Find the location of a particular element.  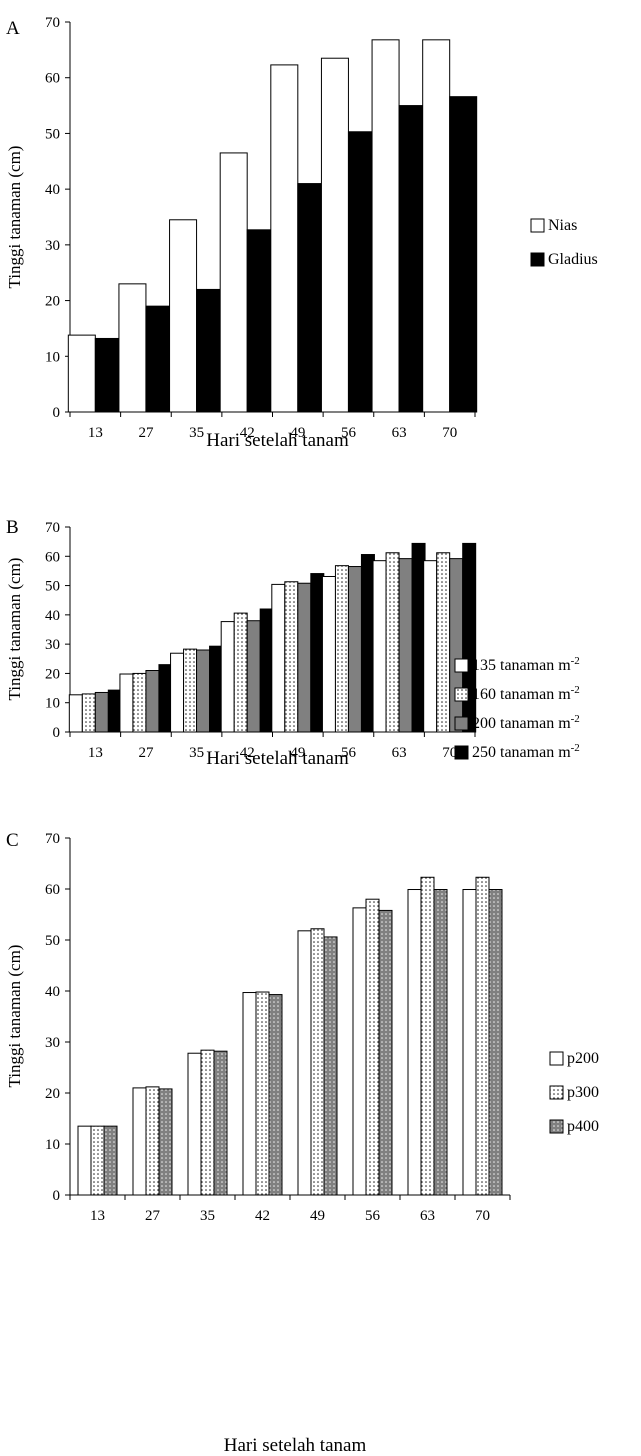

legend-superscript: -2 is located at coordinates (575, 661).